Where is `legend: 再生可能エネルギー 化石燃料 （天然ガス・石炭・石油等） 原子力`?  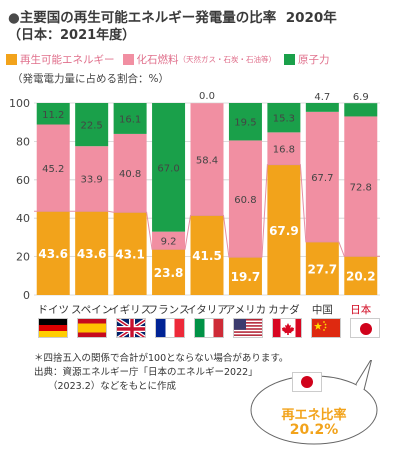 legend: 再生可能エネルギー 化石燃料 （天然ガス・石炭・石油等） 原子力 is located at coordinates (172, 59).